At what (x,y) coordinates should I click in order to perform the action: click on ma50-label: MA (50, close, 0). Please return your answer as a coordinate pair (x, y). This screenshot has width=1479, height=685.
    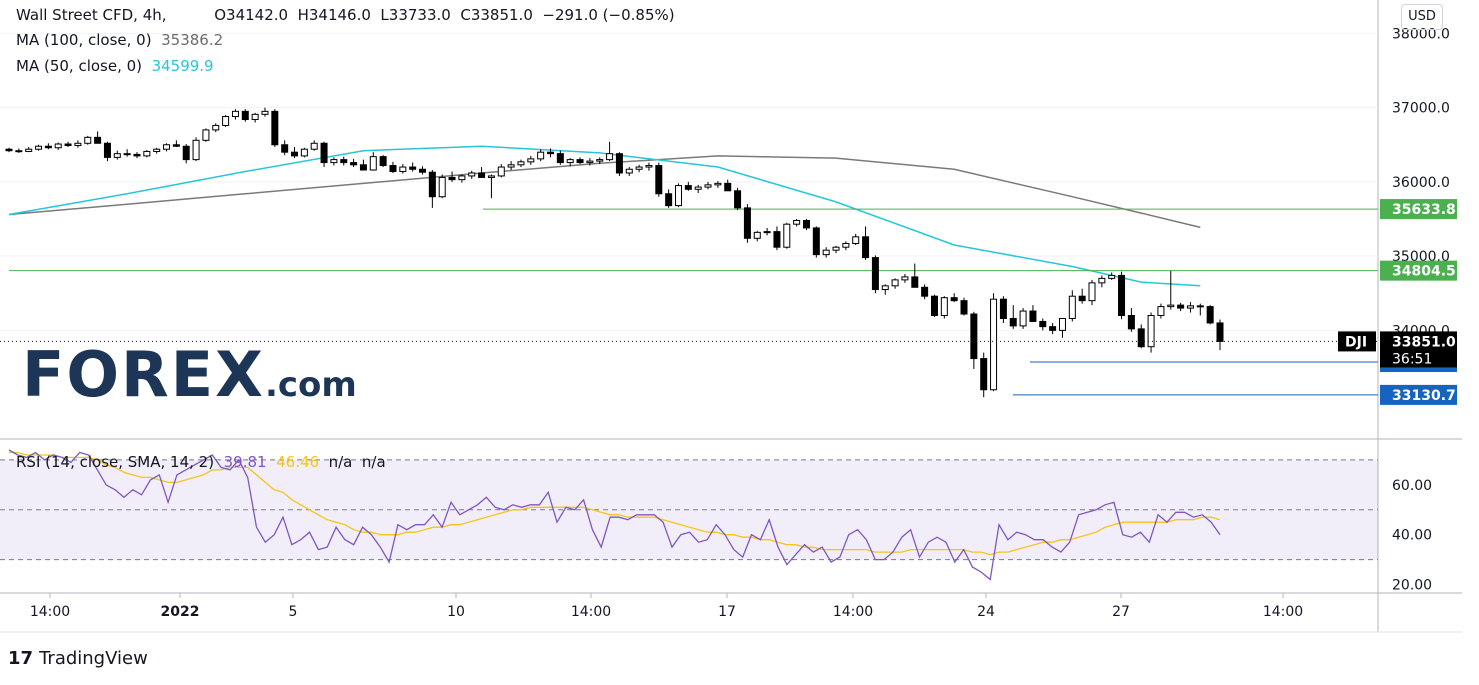
    Looking at the image, I should click on (79, 66).